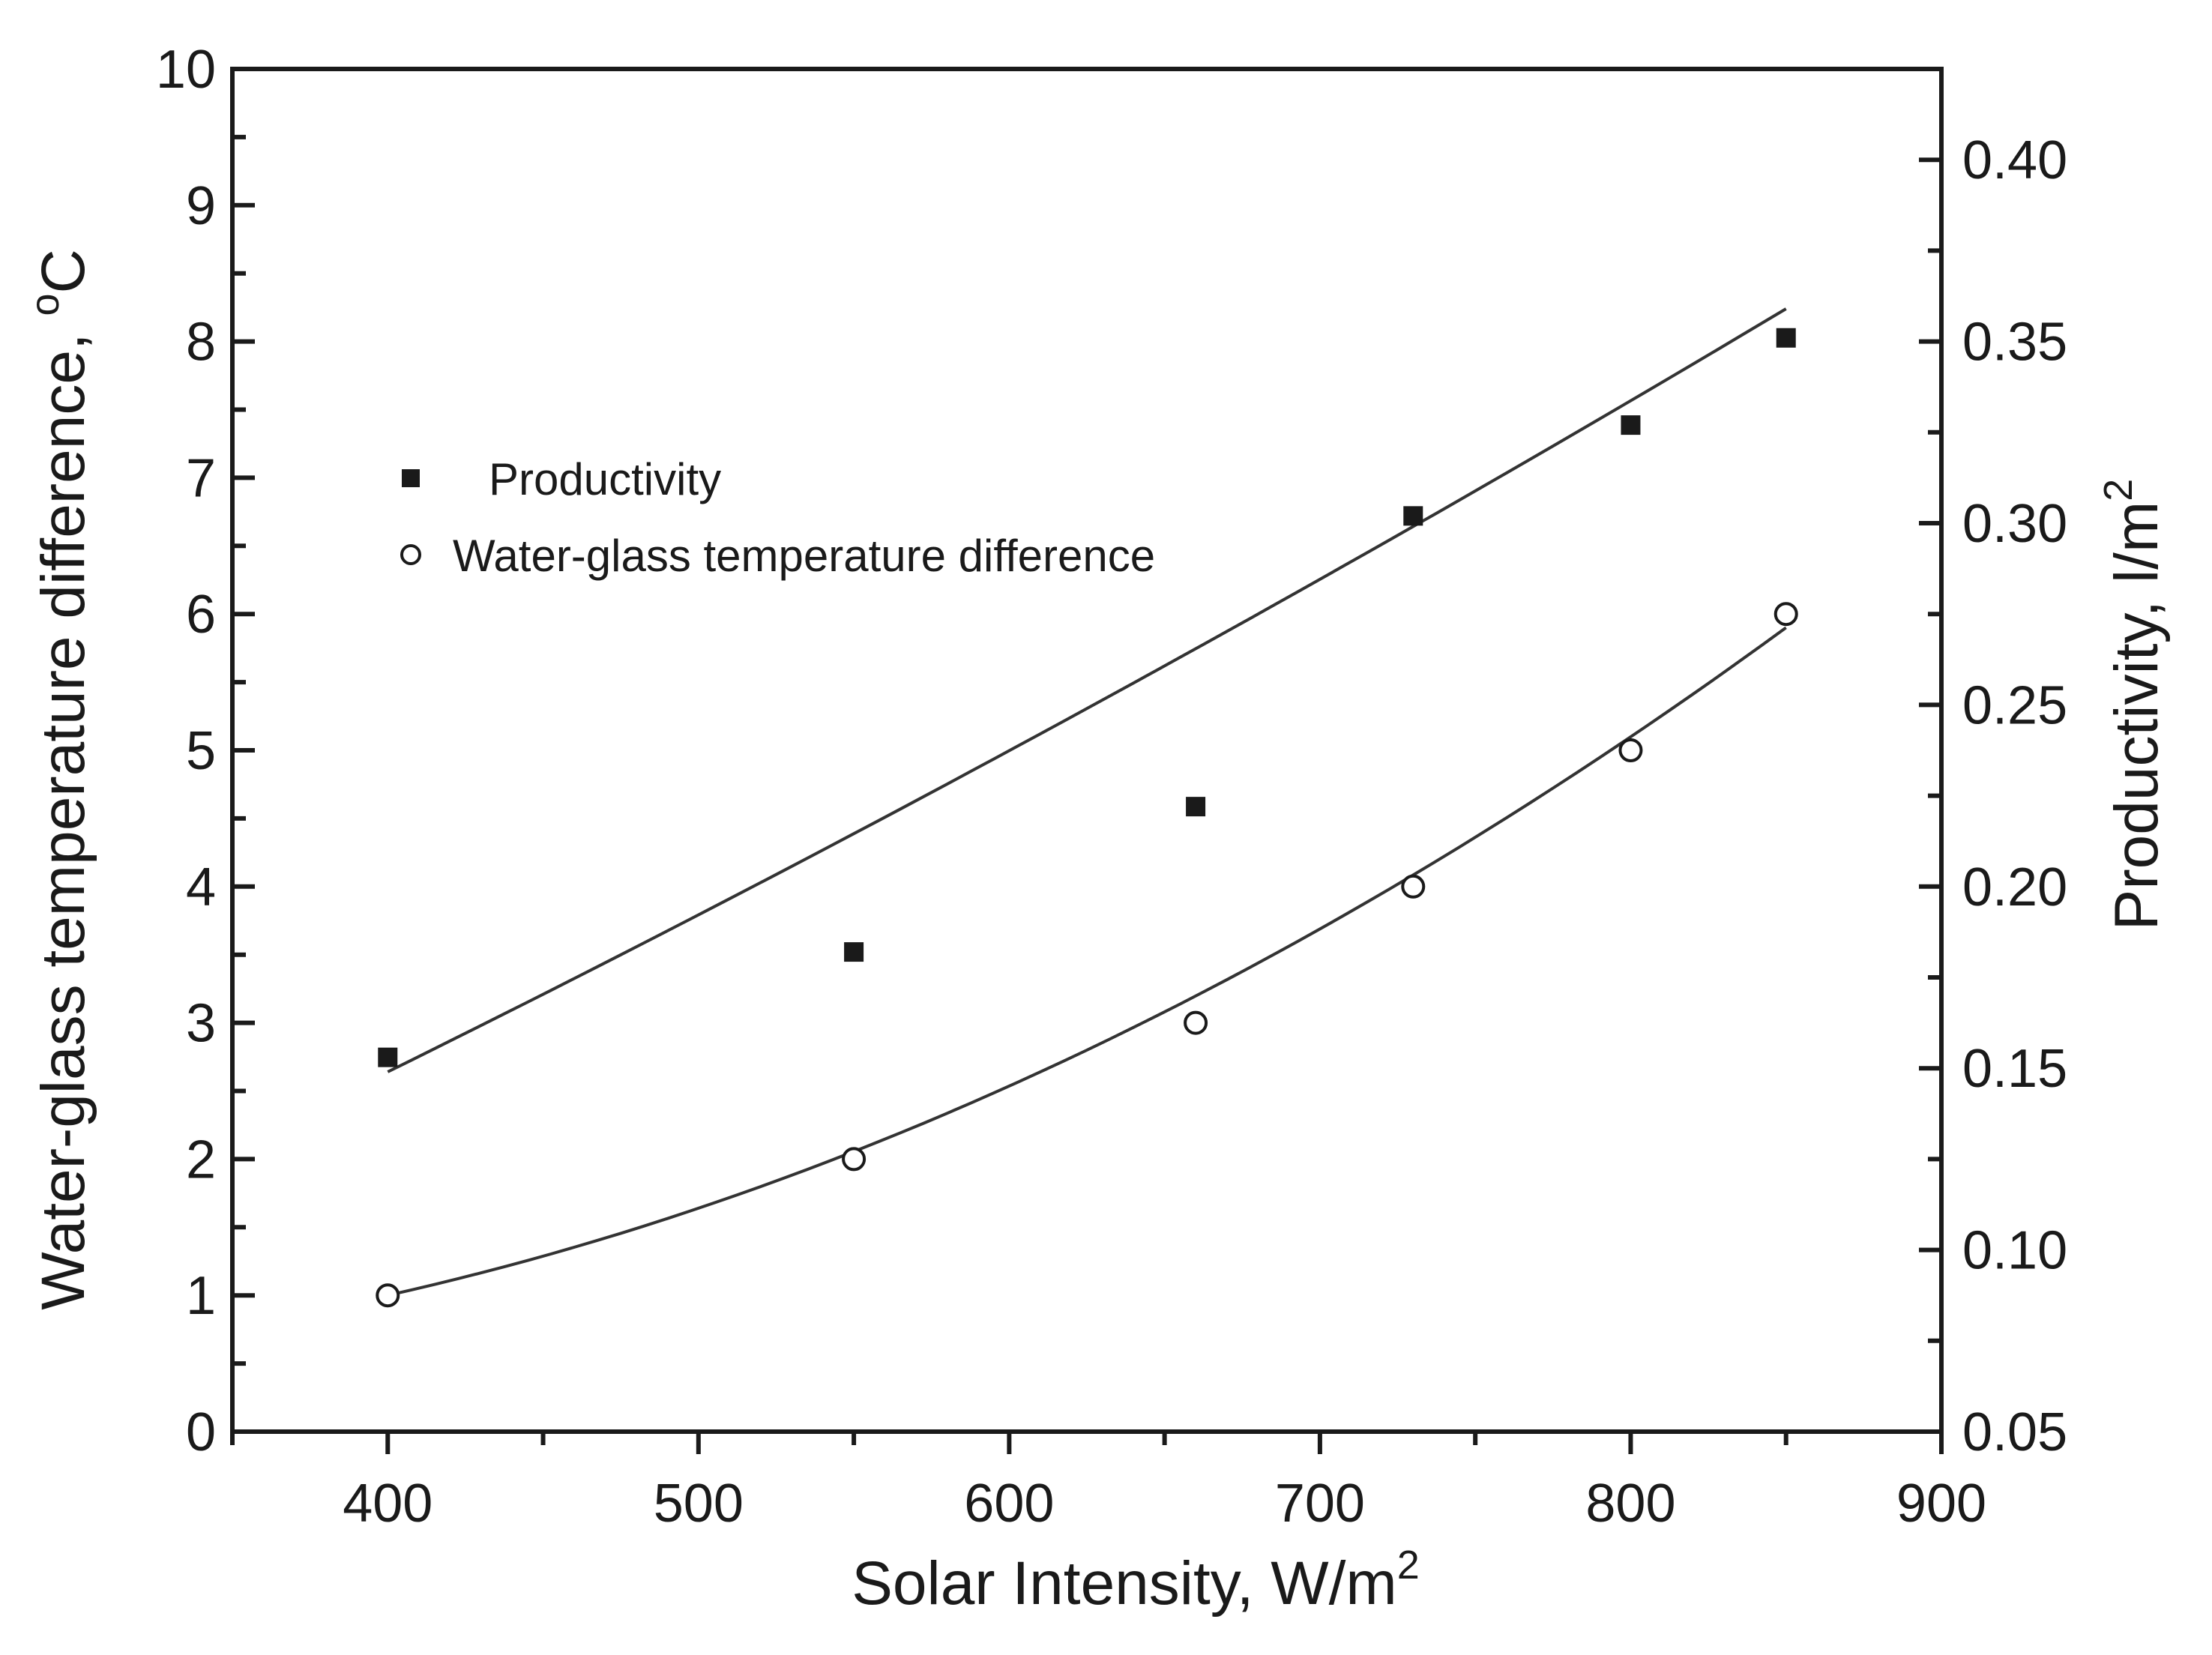 The height and width of the screenshot is (1655, 2212). What do you see at coordinates (1630, 1504) in the screenshot?
I see `x-tick-label: 800` at bounding box center [1630, 1504].